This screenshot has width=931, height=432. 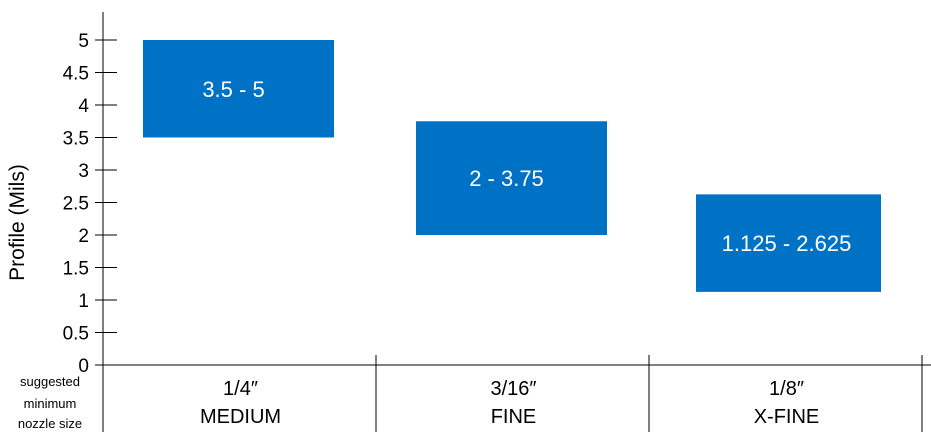 I want to click on x-note-label: minimum, so click(x=50, y=403).